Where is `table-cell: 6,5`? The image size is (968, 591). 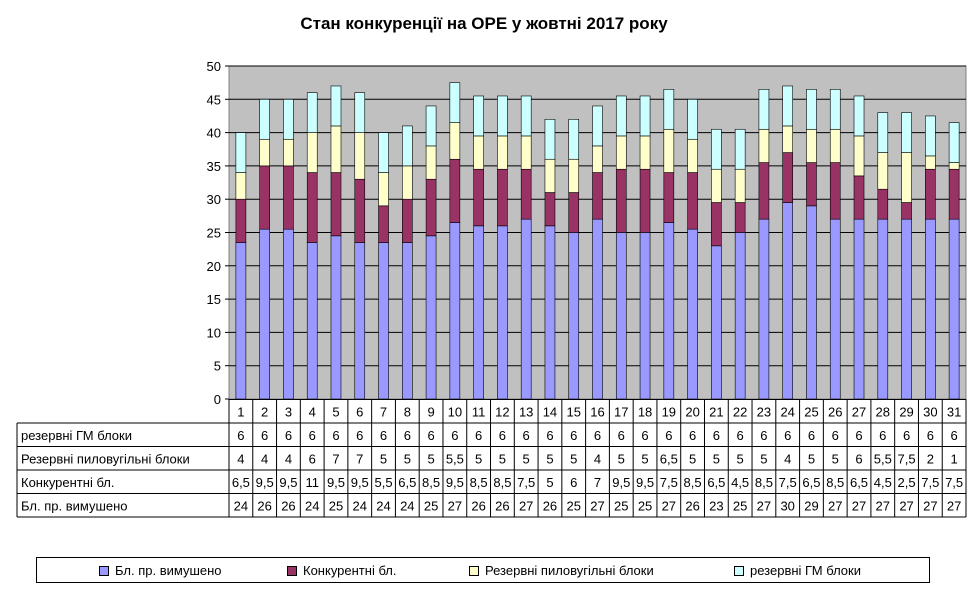 table-cell: 6,5 is located at coordinates (716, 482).